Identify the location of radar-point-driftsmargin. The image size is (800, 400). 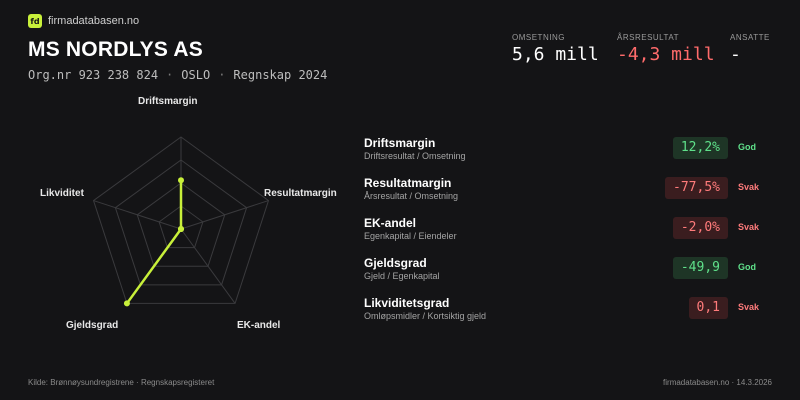
(181, 180).